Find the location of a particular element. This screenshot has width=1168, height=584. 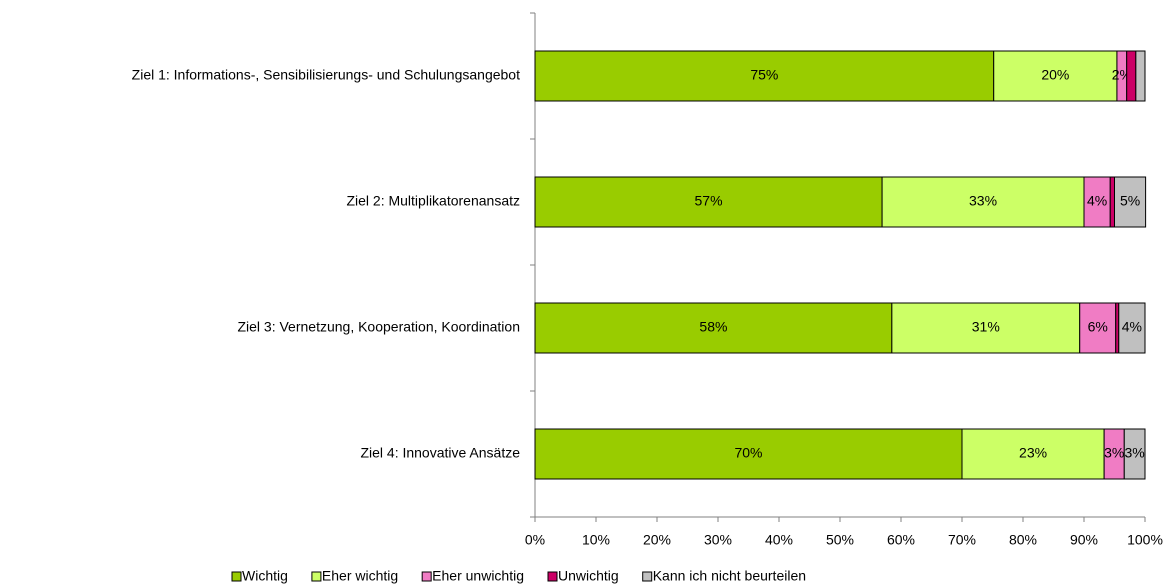

x-tick-label: 60% is located at coordinates (901, 540).